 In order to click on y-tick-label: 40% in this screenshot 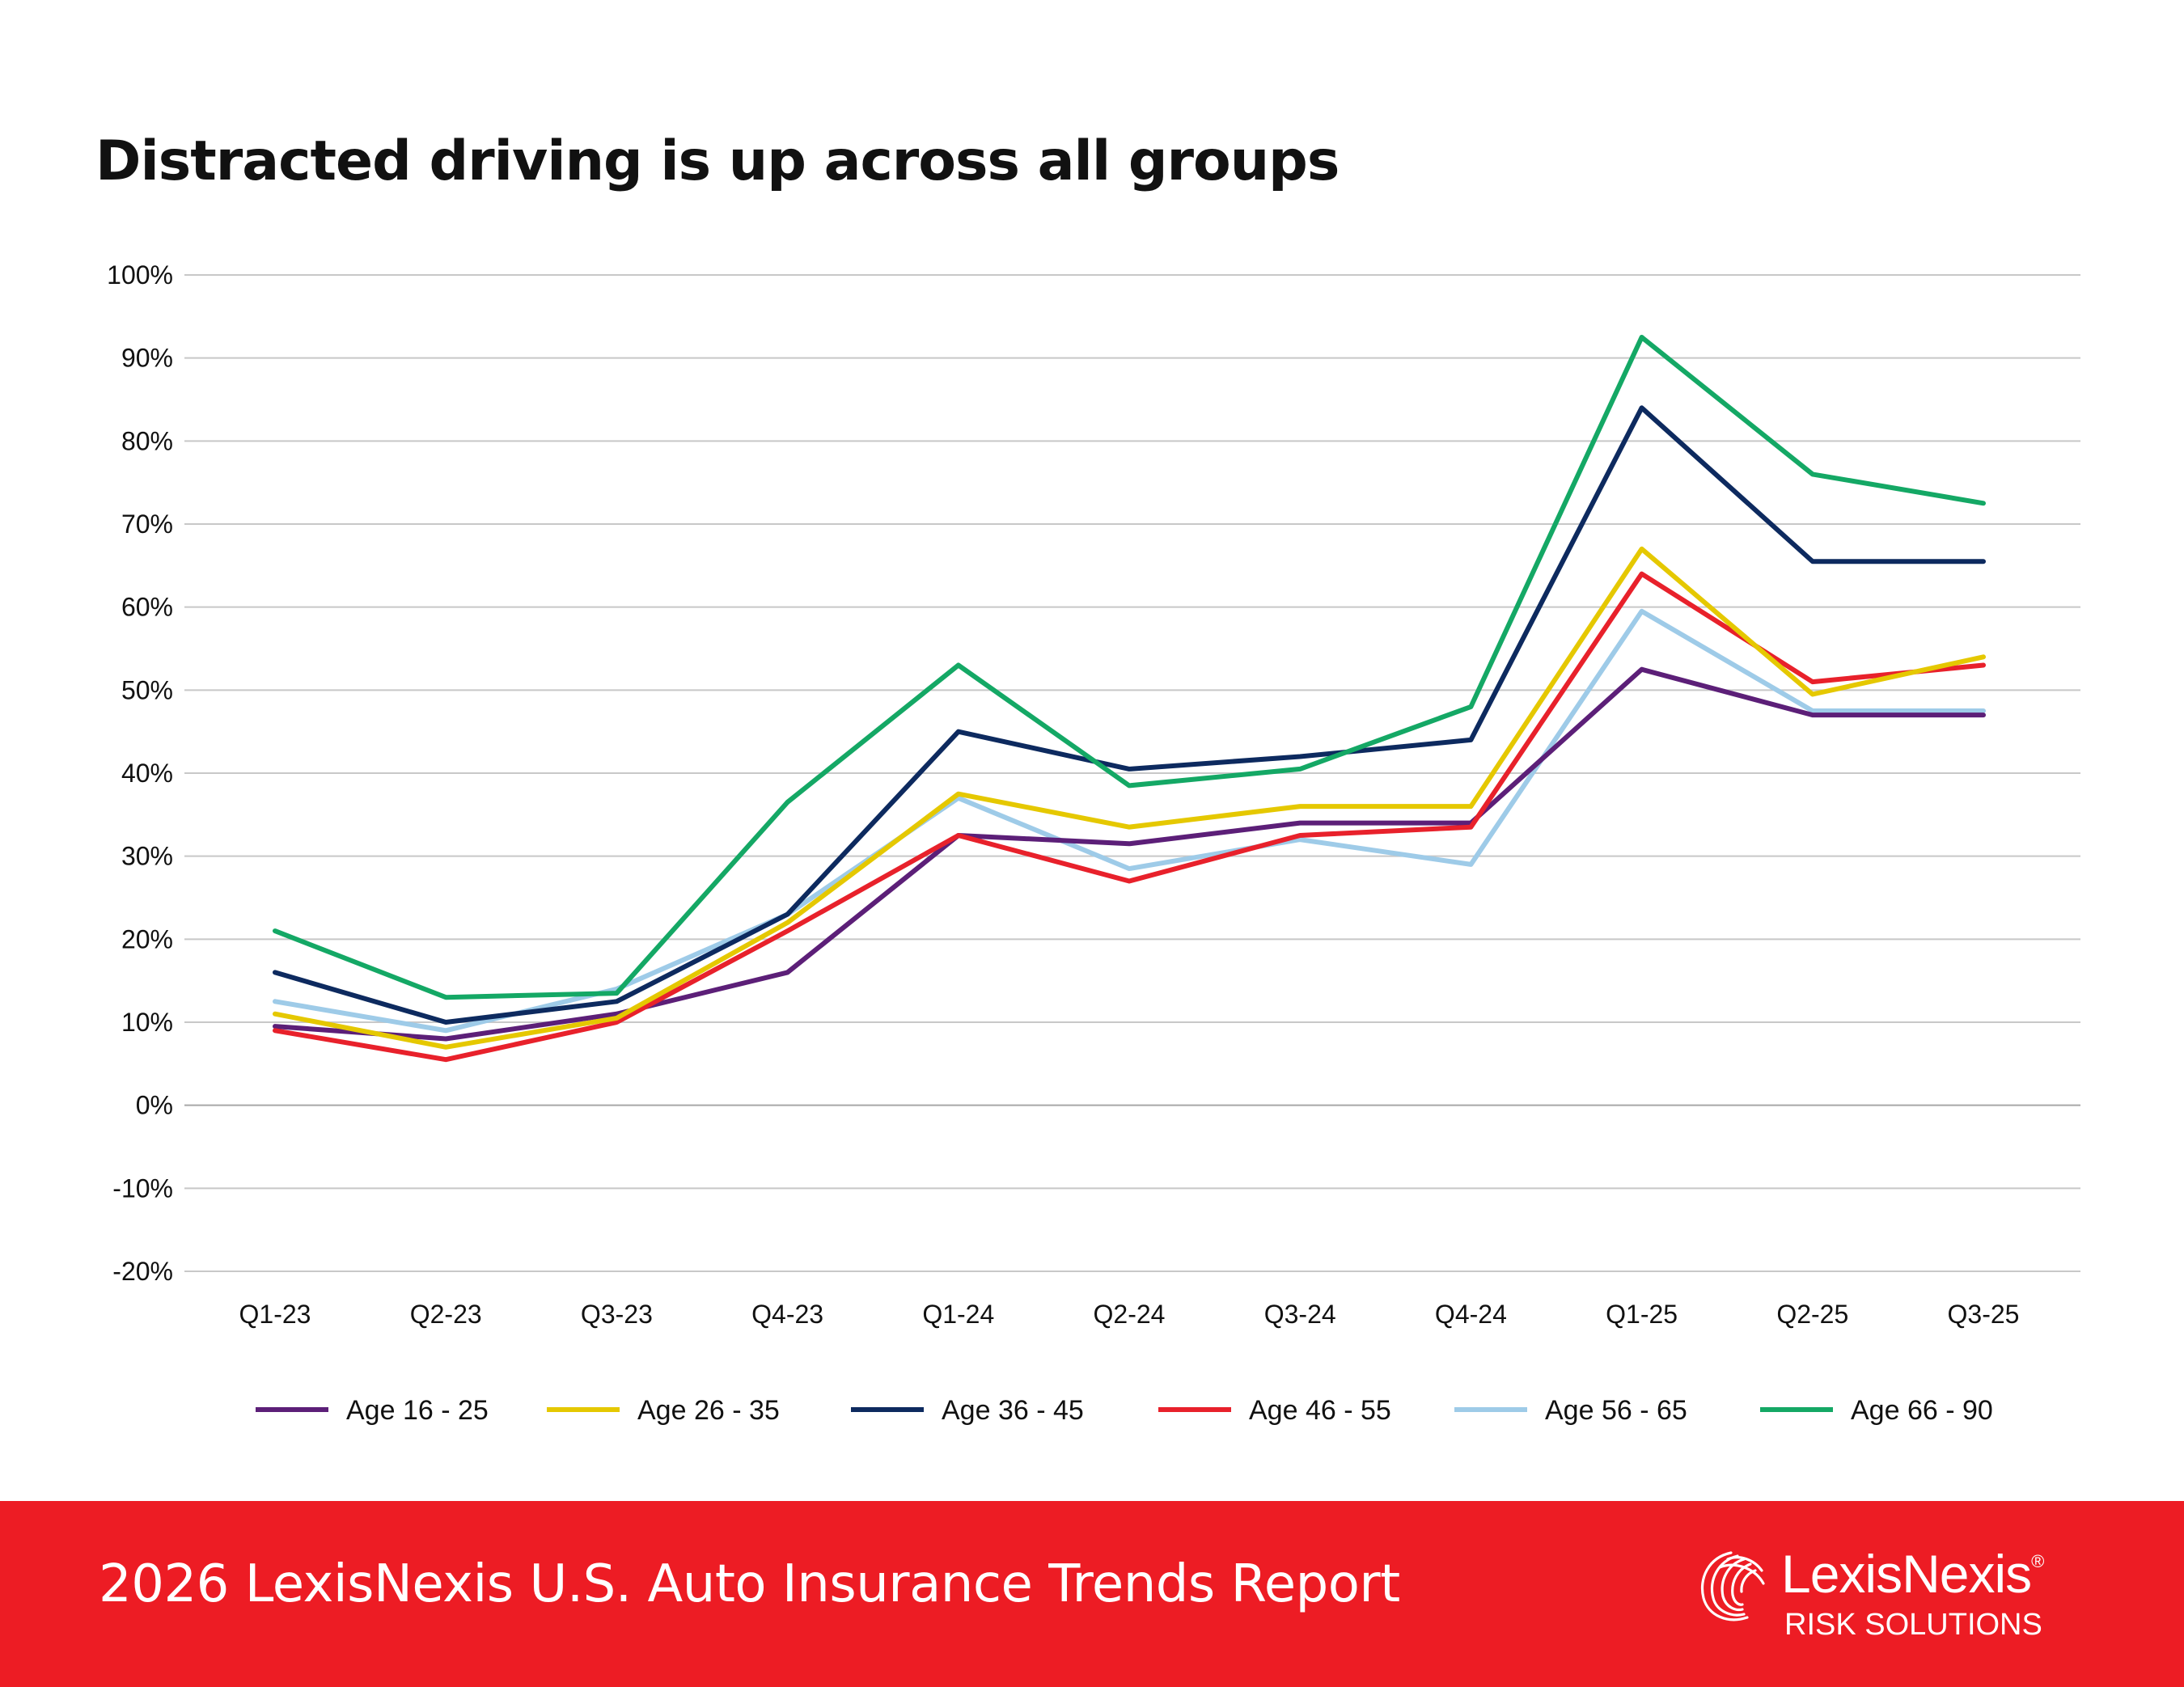, I will do `click(147, 773)`.